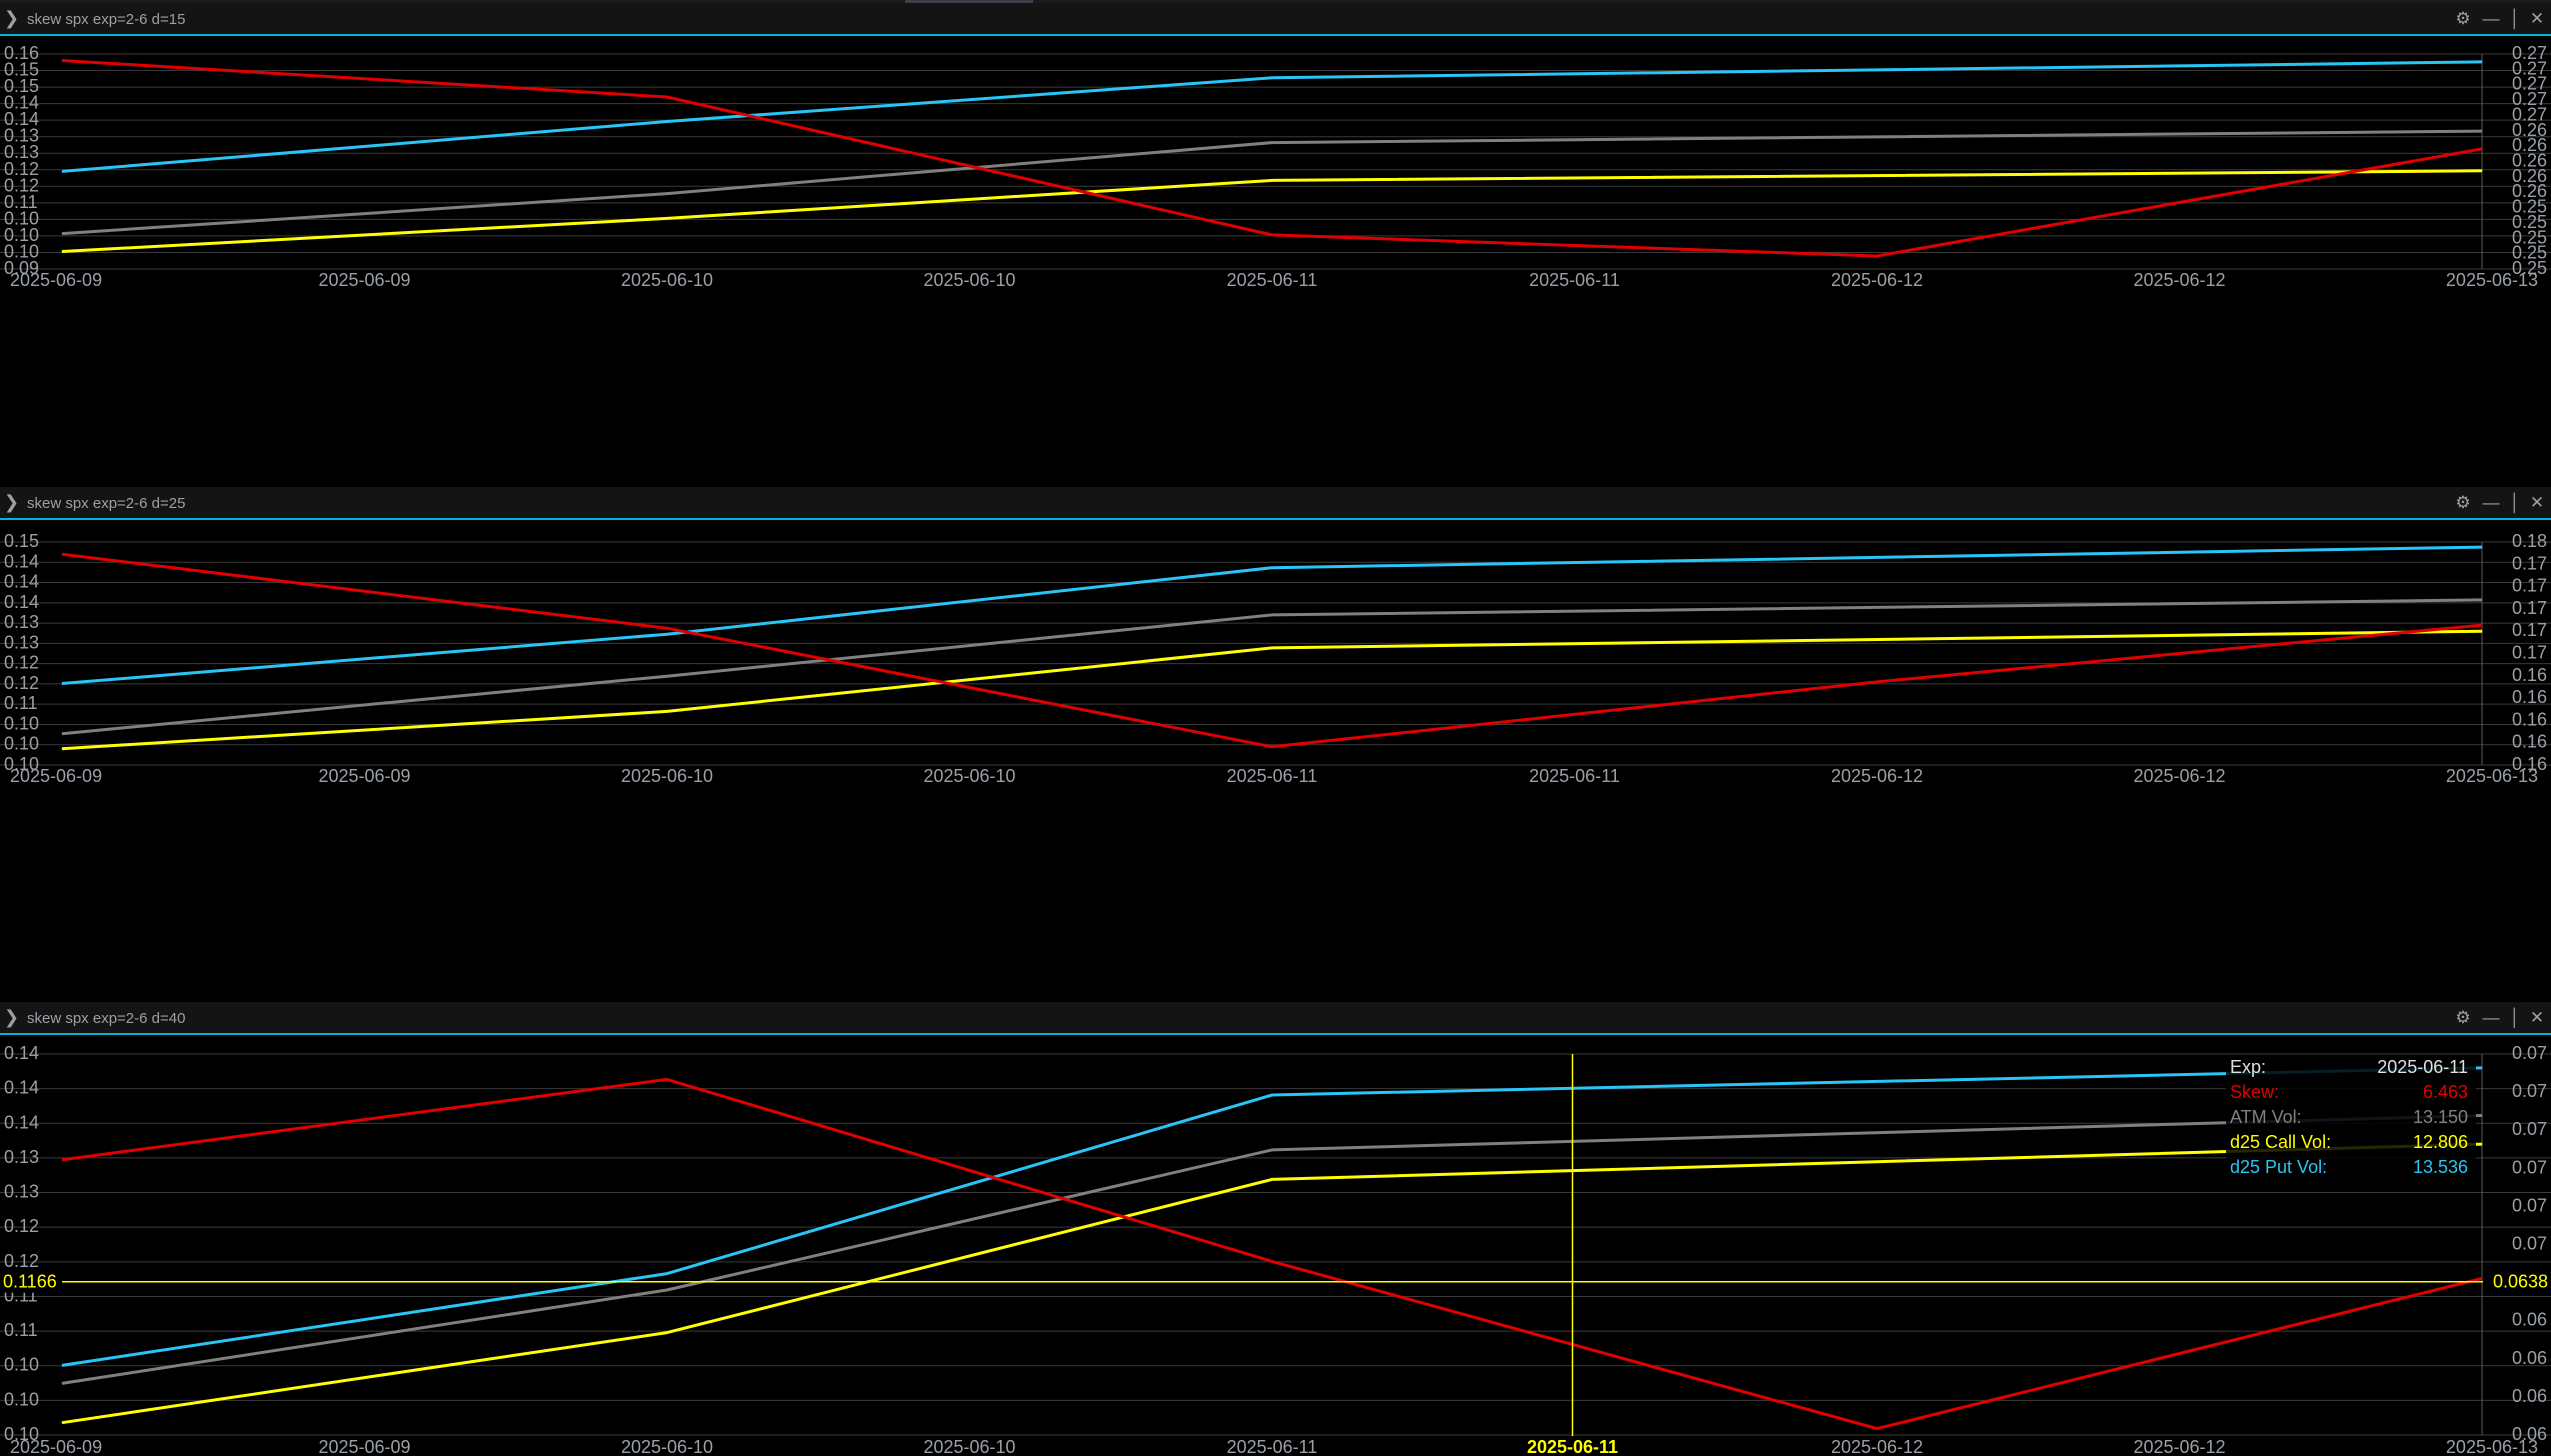 The height and width of the screenshot is (1456, 2551). I want to click on tooltip-bg, so click(2351, 1120).